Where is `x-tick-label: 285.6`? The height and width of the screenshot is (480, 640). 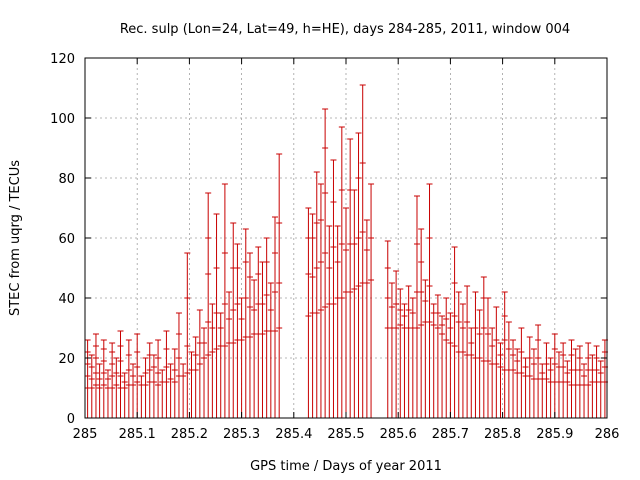
x-tick-label: 285.6 is located at coordinates (398, 434).